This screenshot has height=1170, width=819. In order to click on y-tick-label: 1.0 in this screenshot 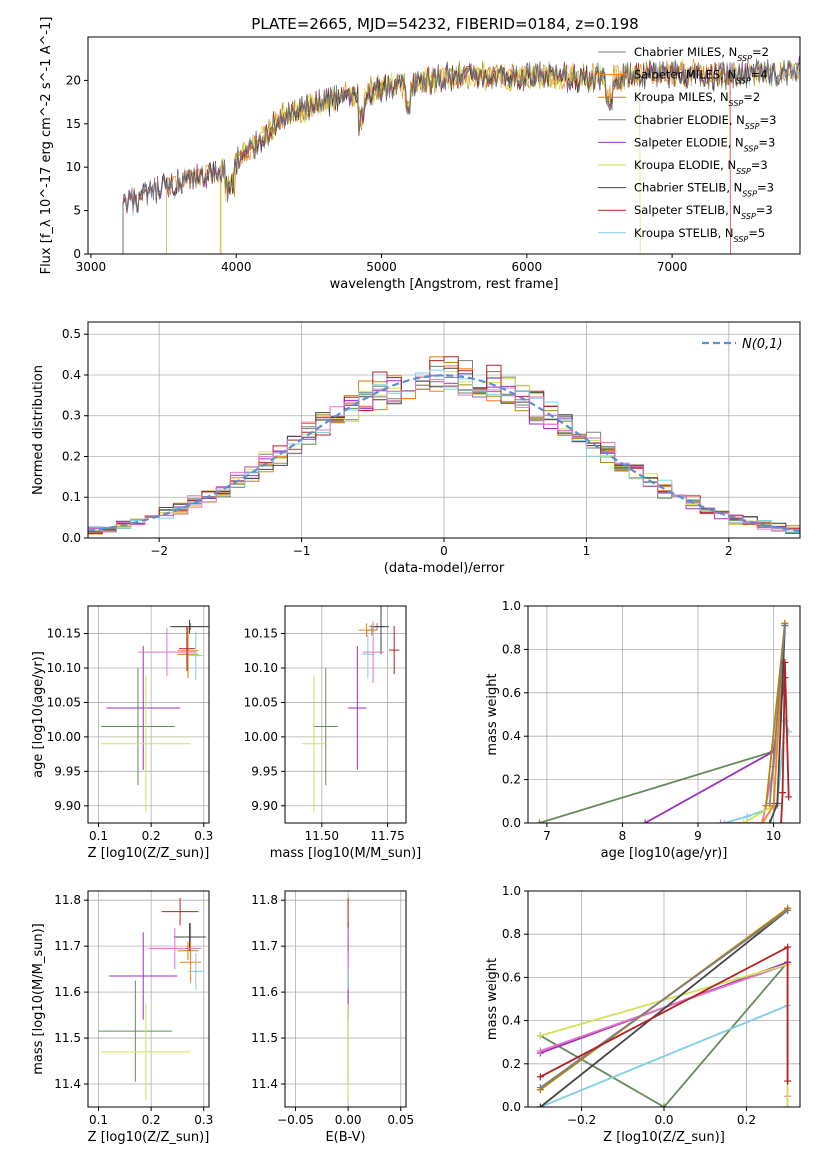, I will do `click(511, 606)`.